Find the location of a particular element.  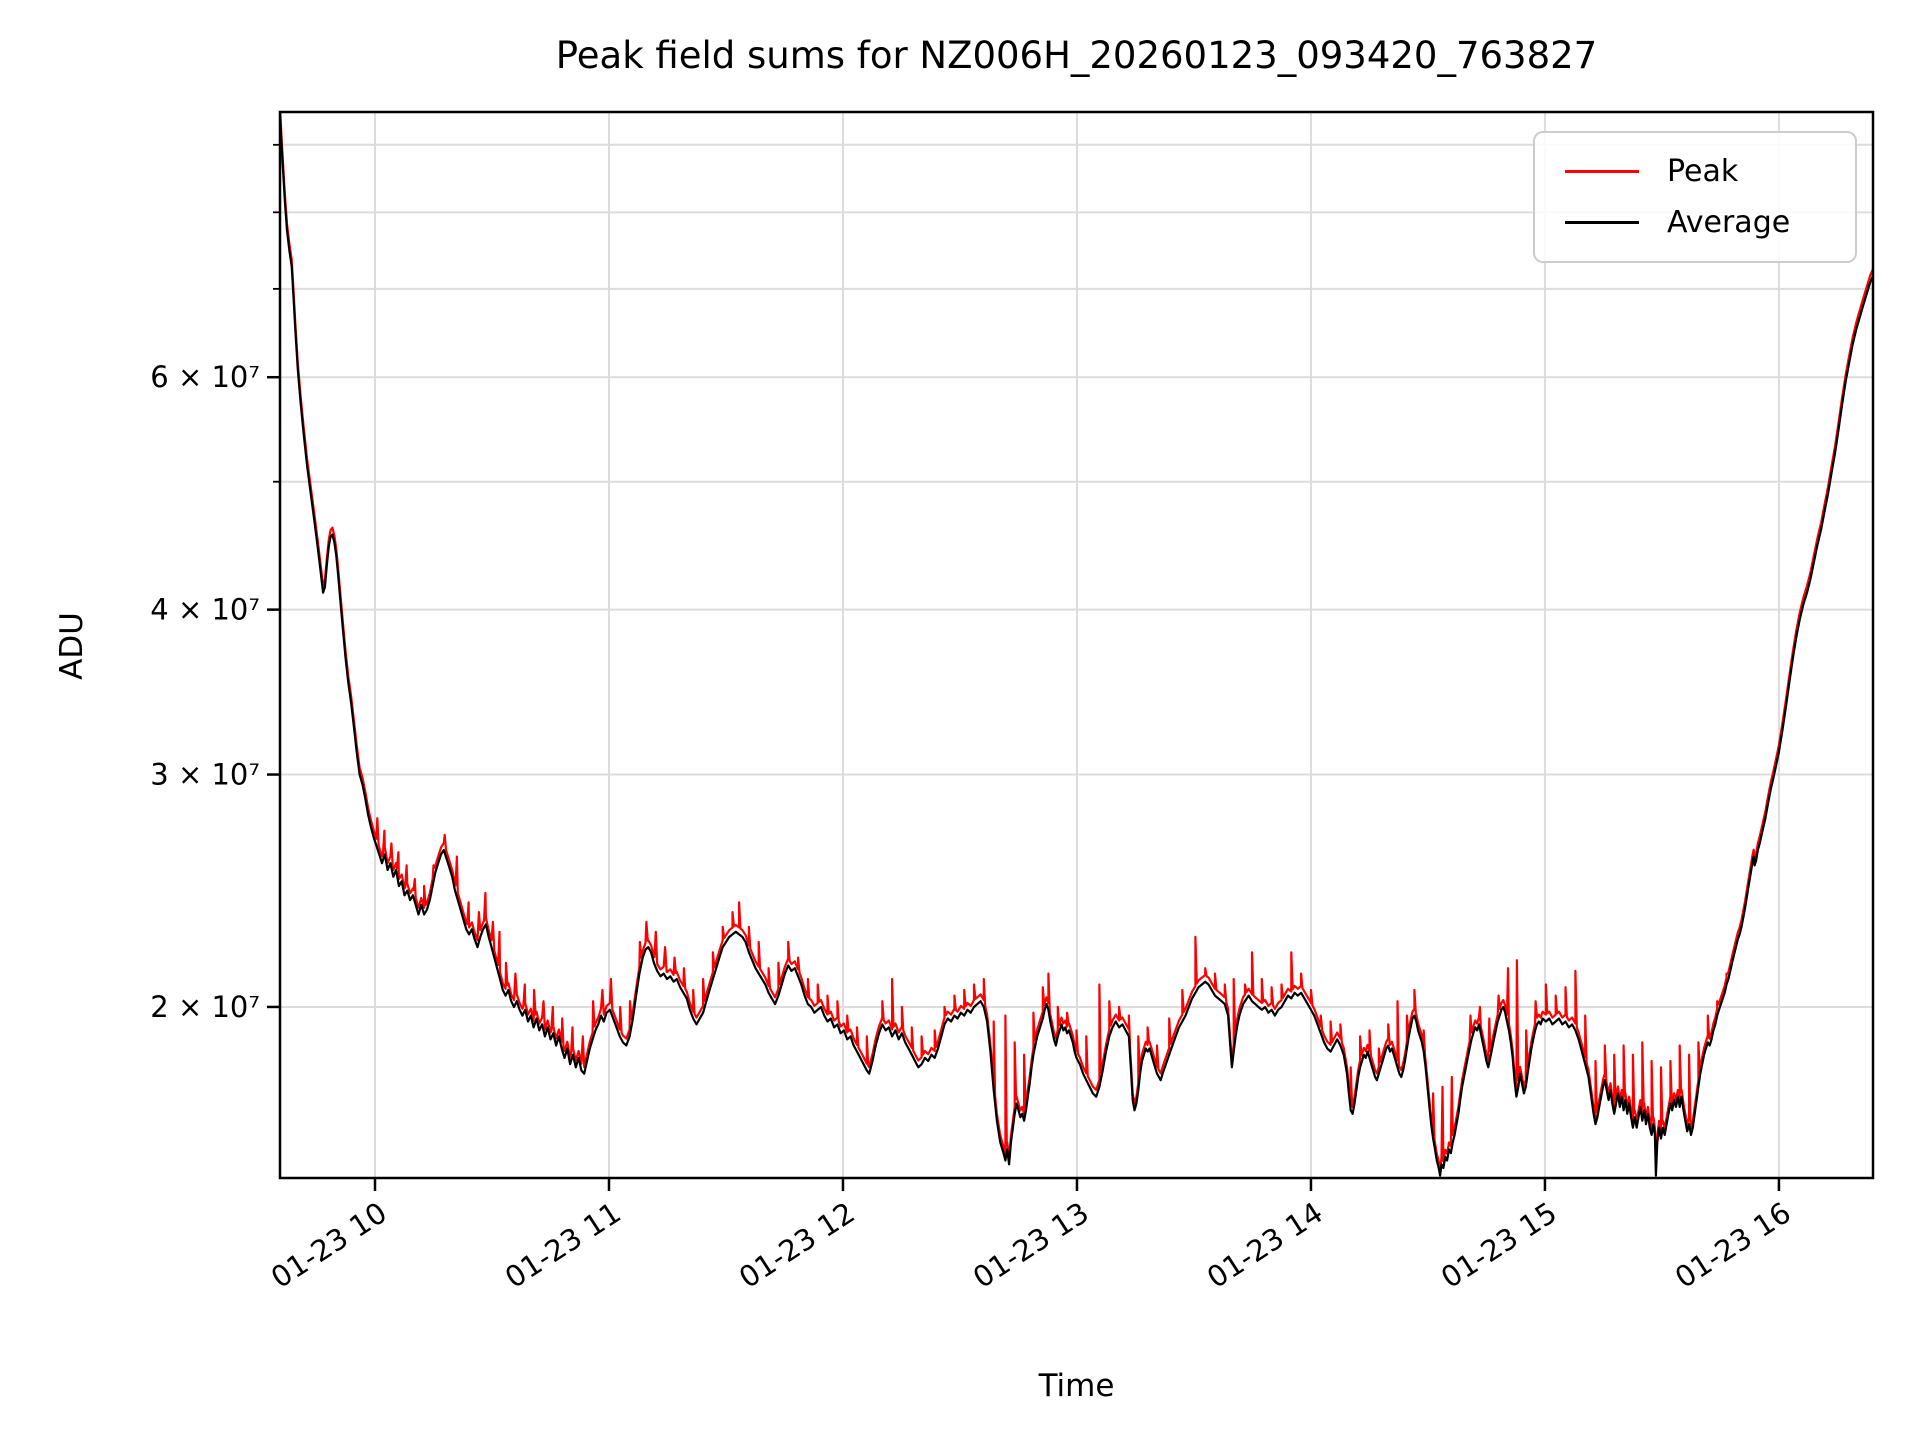

x-tick-label: 01-23 16 is located at coordinates (1733, 1245).